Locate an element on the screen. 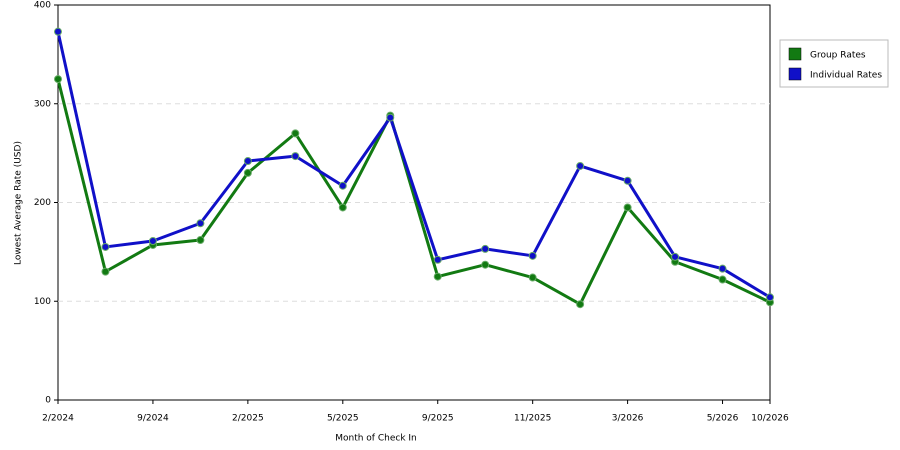 This screenshot has width=900, height=450. x-tick-label: 3/2026 is located at coordinates (628, 419).